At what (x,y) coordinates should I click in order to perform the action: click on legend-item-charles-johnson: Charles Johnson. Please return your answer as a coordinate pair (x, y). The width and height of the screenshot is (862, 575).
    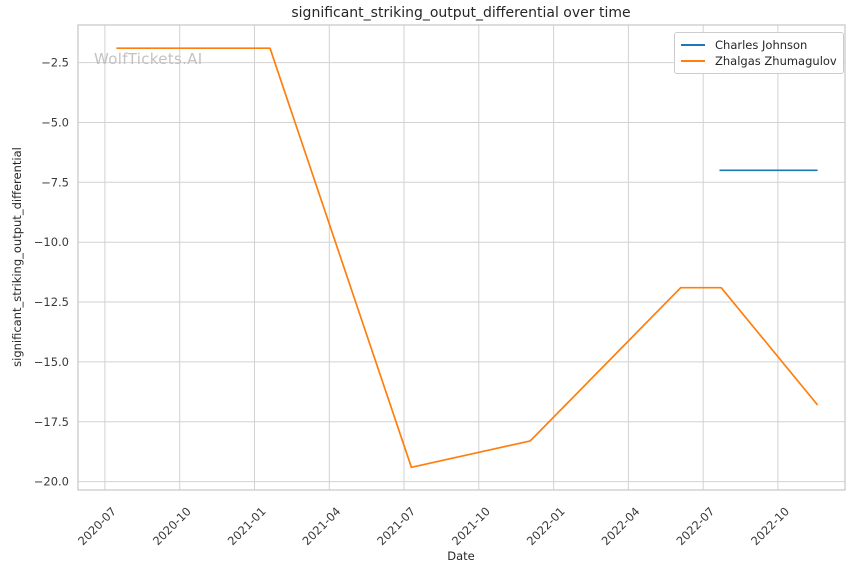
    Looking at the image, I should click on (759, 45).